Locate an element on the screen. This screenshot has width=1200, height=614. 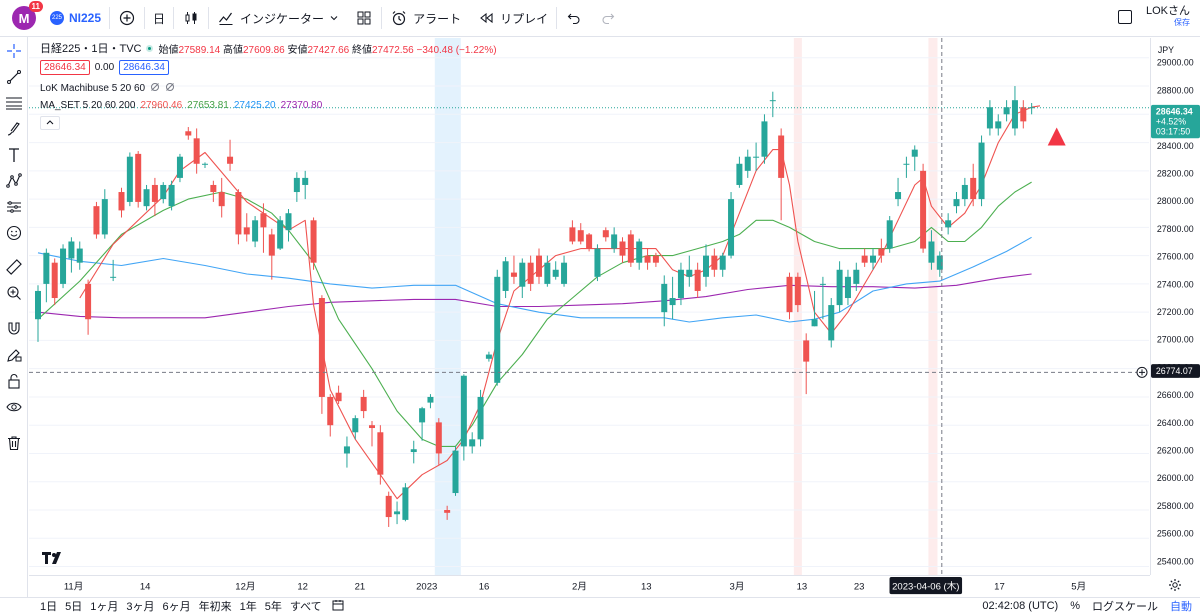
zoom-tool is located at coordinates (14, 294).